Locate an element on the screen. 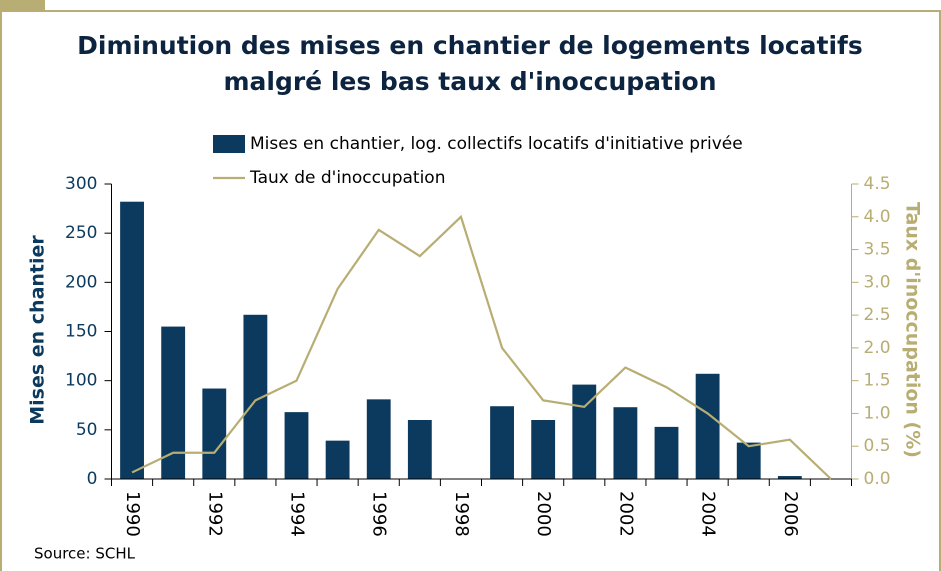 The height and width of the screenshot is (571, 941). legend-label: Taux de d'inoccupation is located at coordinates (347, 178).